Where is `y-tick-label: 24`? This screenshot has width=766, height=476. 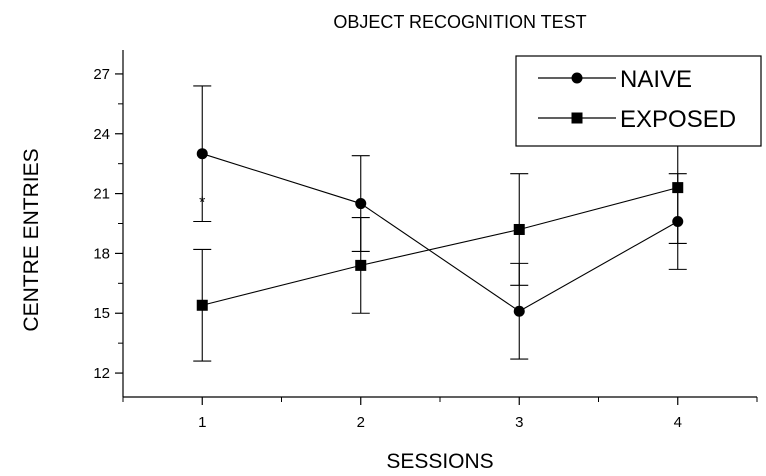 y-tick-label: 24 is located at coordinates (101, 134).